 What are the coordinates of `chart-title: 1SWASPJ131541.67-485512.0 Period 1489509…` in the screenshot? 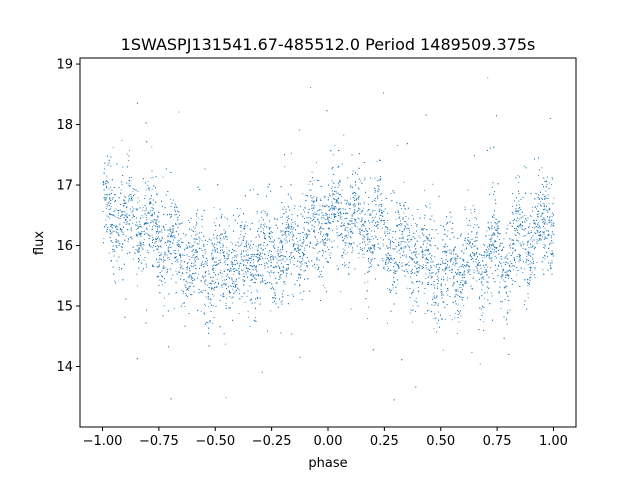 It's located at (328, 44).